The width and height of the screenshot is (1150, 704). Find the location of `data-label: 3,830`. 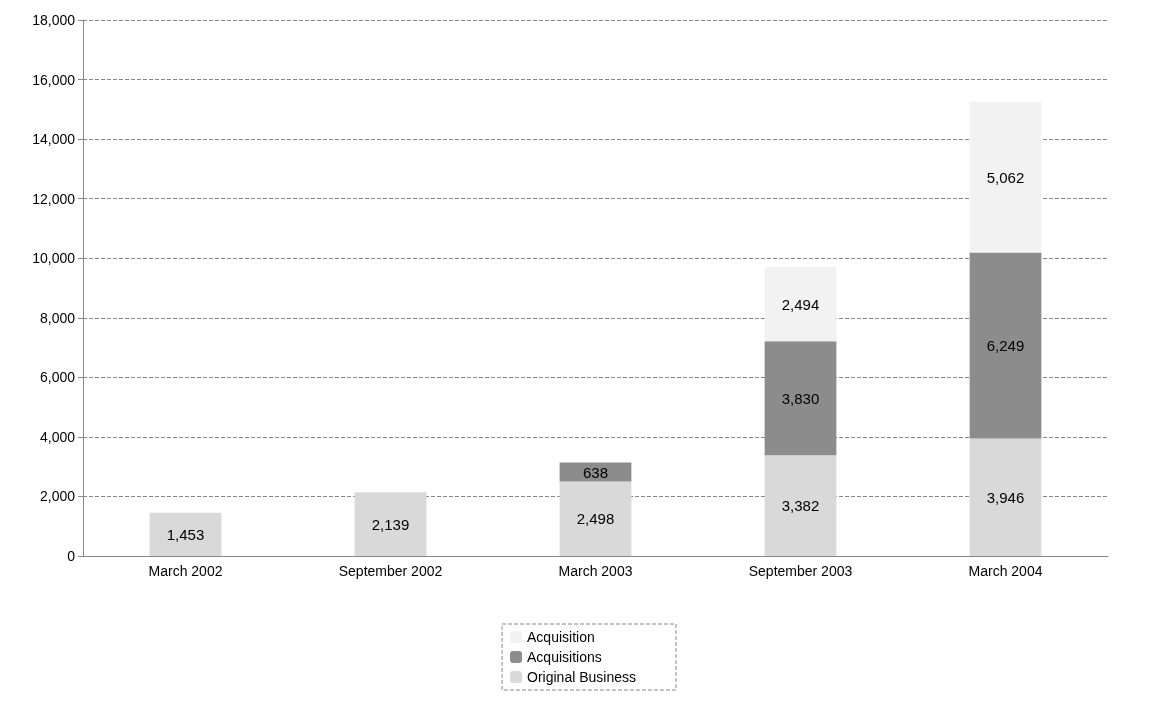

data-label: 3,830 is located at coordinates (800, 398).